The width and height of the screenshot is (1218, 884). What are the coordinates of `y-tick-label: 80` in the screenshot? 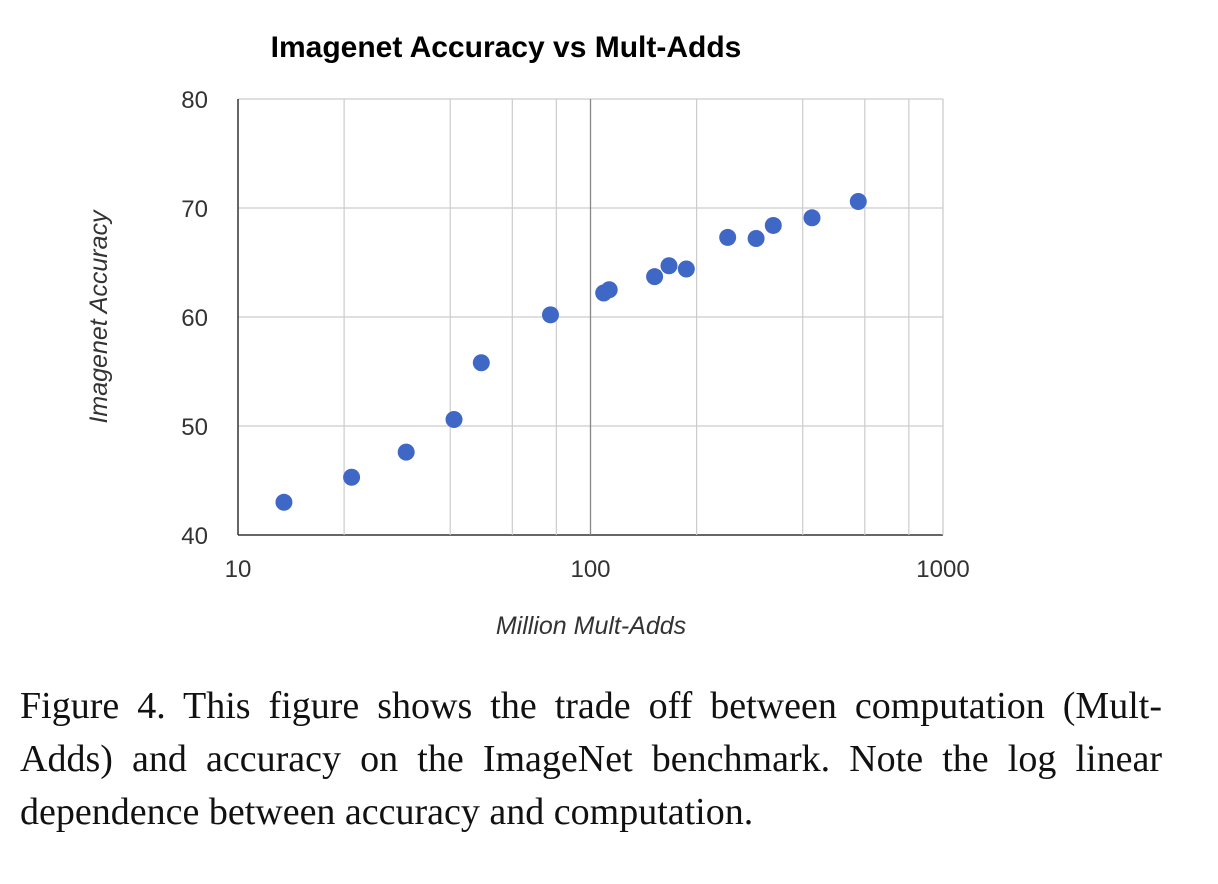 It's located at (194, 100).